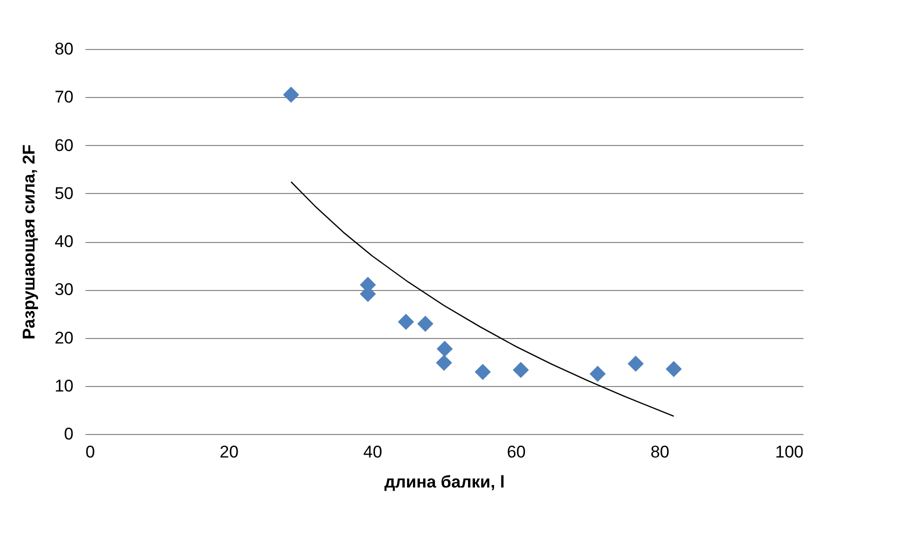 The width and height of the screenshot is (924, 544). What do you see at coordinates (516, 452) in the screenshot?
I see `x-tick-label: 60` at bounding box center [516, 452].